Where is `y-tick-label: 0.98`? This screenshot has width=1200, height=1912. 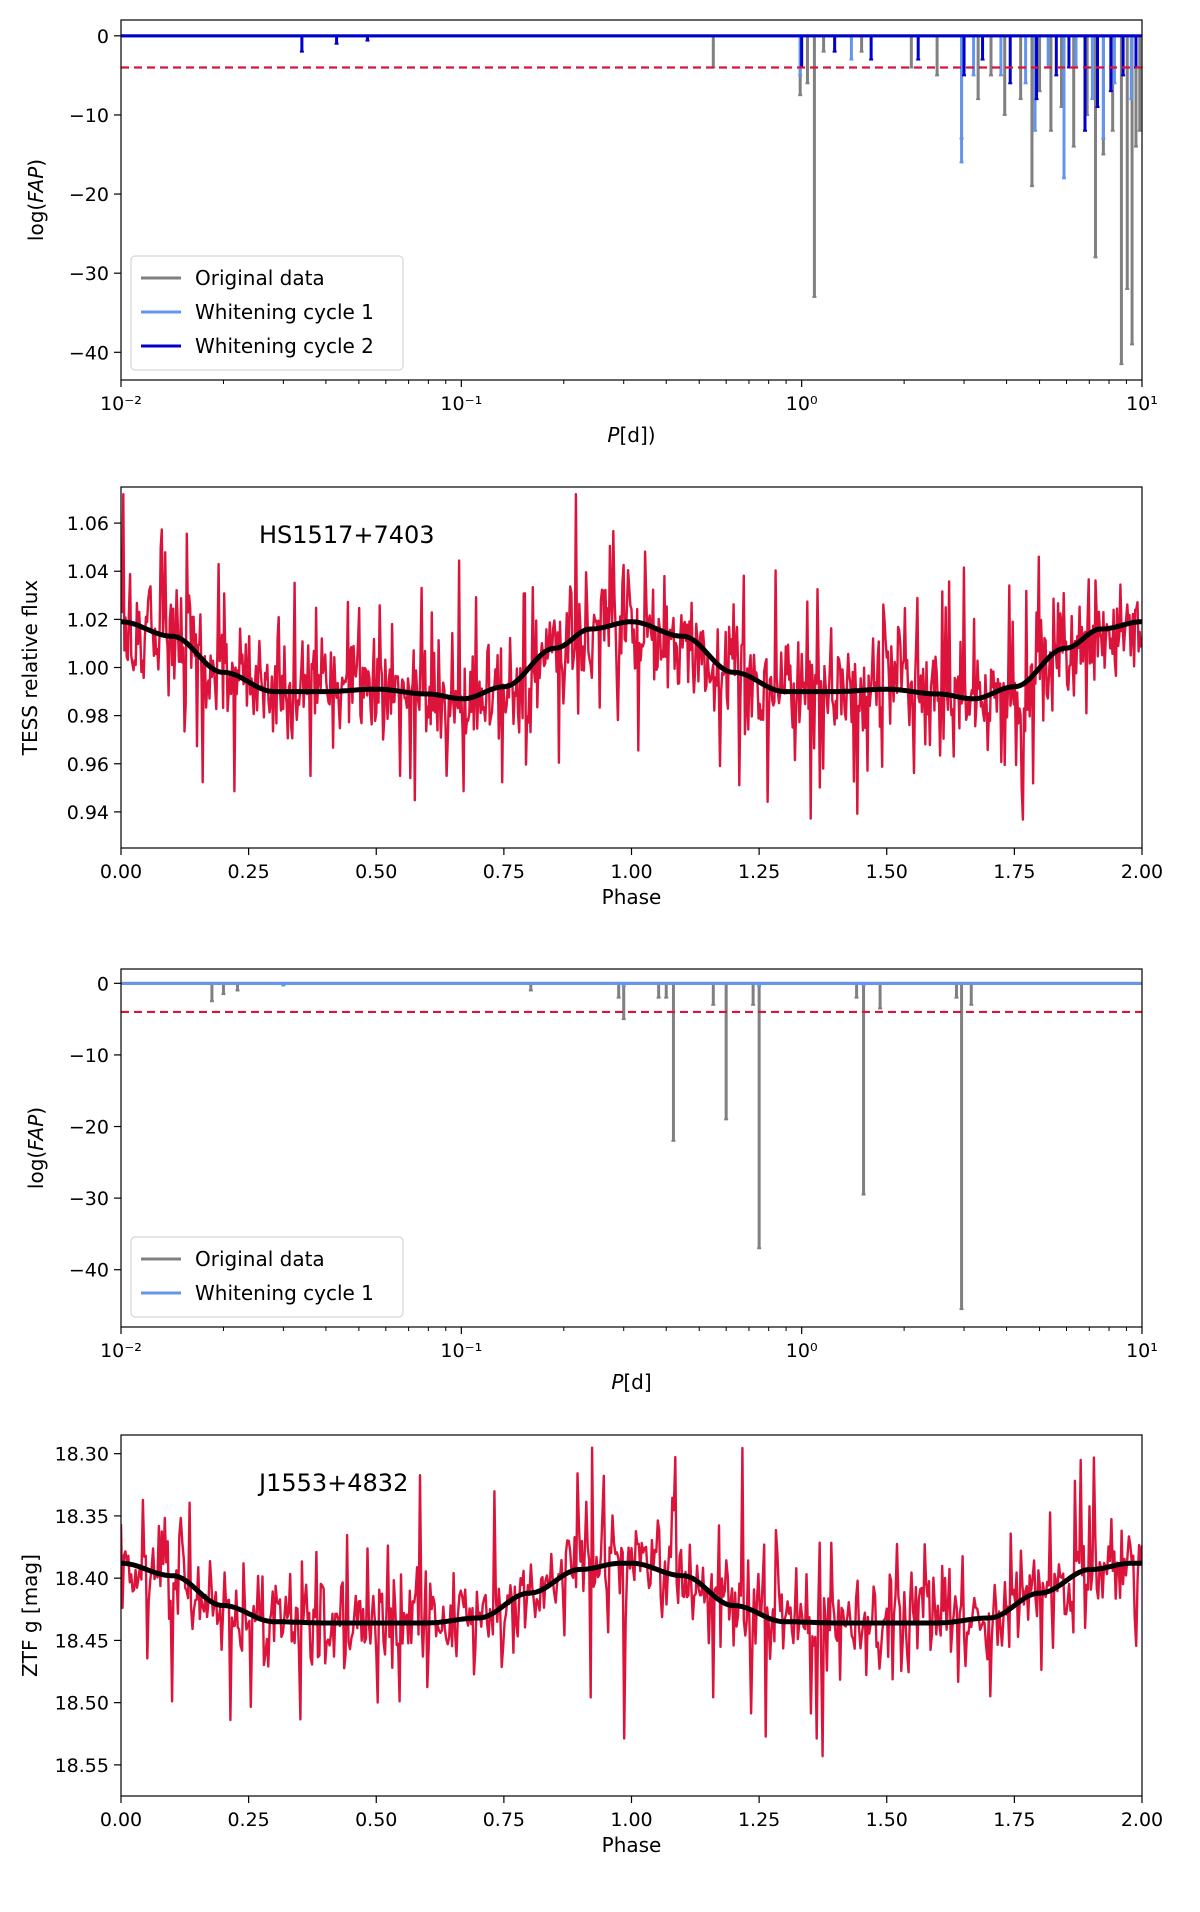
y-tick-label: 0.98 is located at coordinates (88, 717).